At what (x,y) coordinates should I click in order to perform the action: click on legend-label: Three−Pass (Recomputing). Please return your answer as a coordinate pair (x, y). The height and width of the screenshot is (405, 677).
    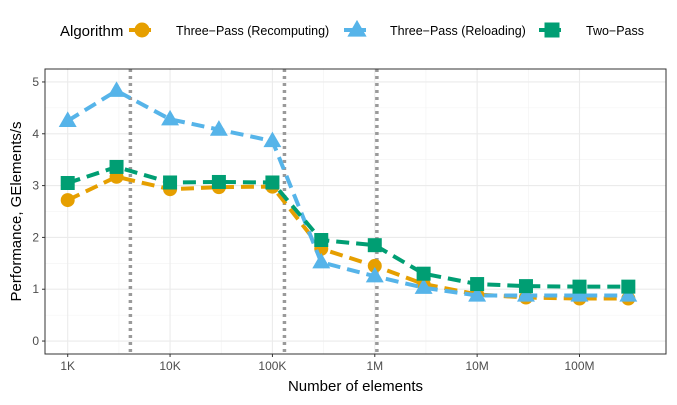
    Looking at the image, I should click on (252, 31).